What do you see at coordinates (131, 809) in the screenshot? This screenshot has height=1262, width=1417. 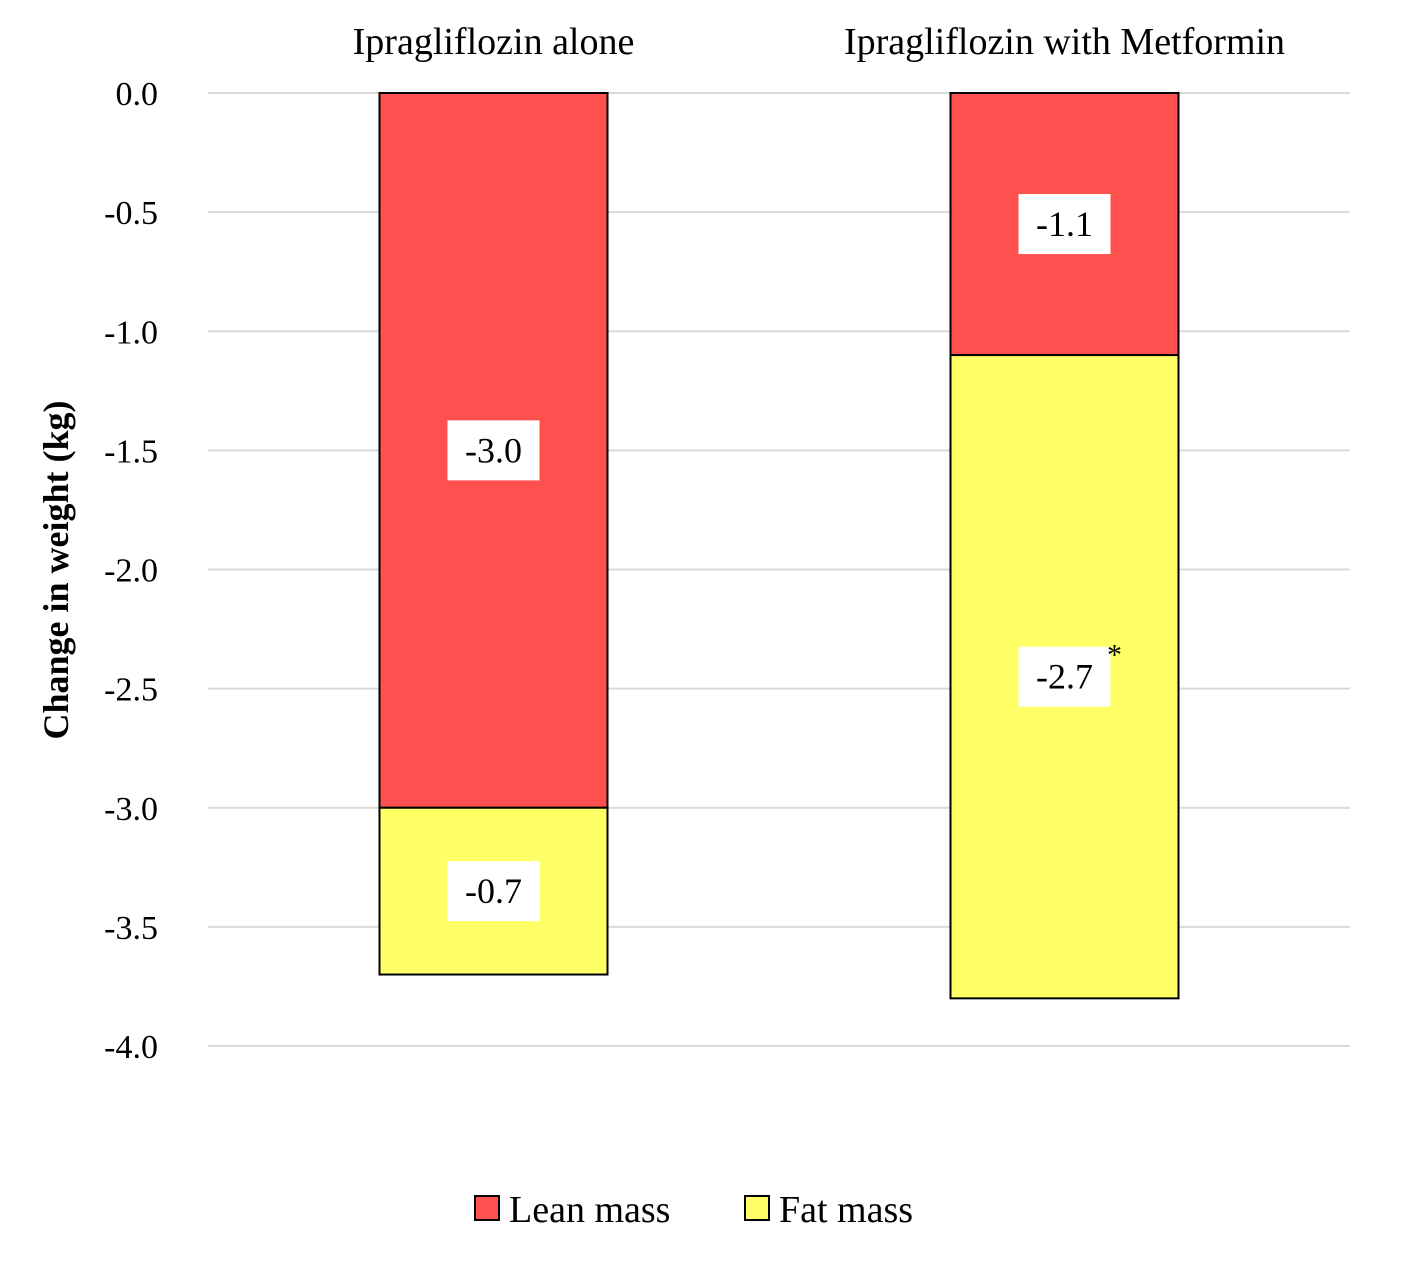 I see `y-tick-label: -3.0` at bounding box center [131, 809].